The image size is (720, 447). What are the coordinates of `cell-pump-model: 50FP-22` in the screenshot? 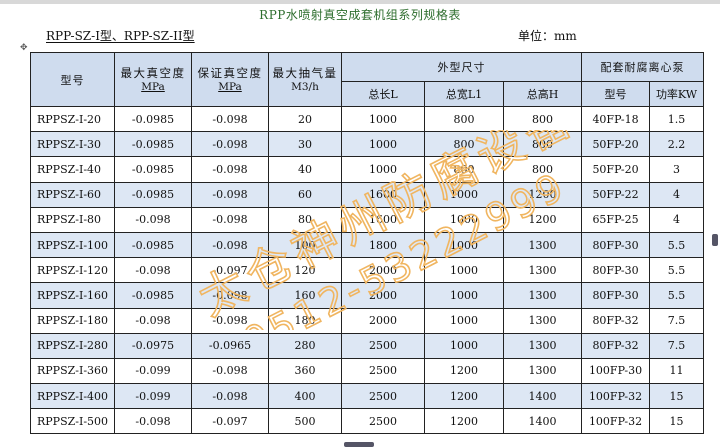 It's located at (616, 194).